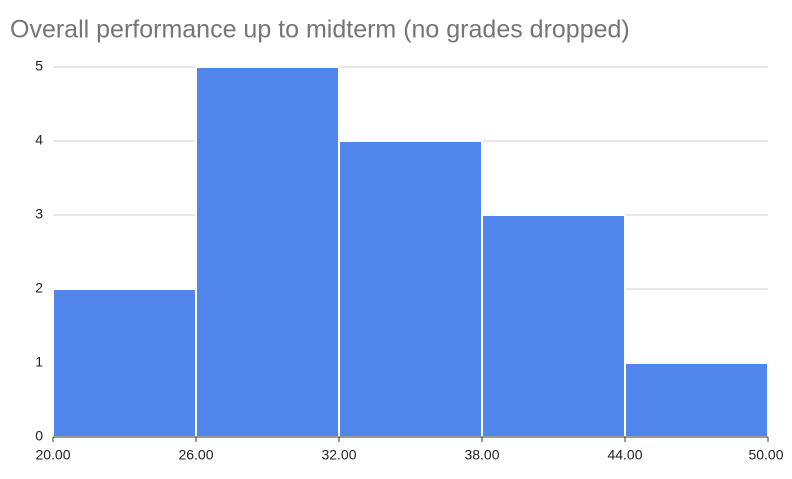  What do you see at coordinates (39, 66) in the screenshot?
I see `y-tick-label: 5` at bounding box center [39, 66].